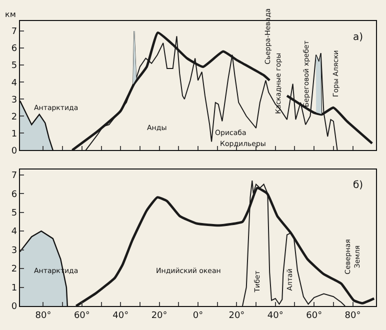 This screenshot has width=386, height=330. What do you see at coordinates (358, 185) in the screenshot?
I see `text: б)` at bounding box center [358, 185].